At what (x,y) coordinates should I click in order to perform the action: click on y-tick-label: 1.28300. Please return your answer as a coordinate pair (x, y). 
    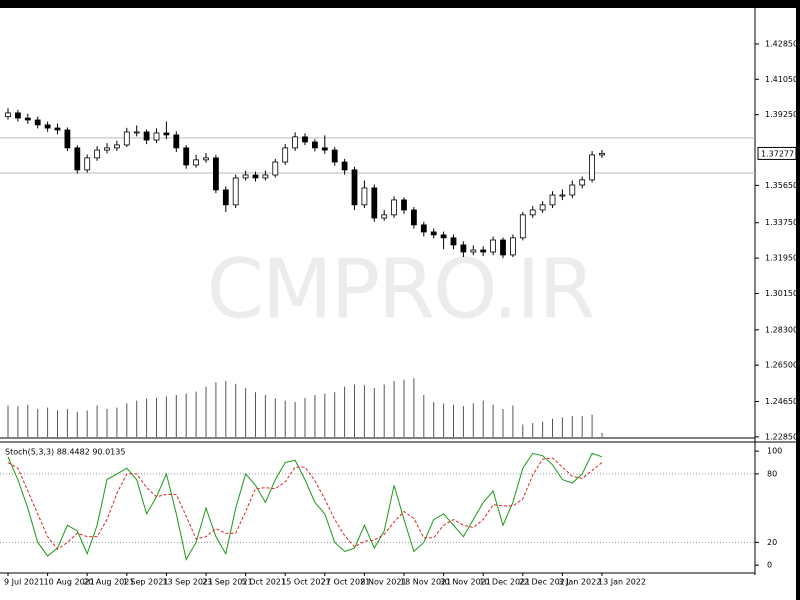
    Looking at the image, I should click on (781, 329).